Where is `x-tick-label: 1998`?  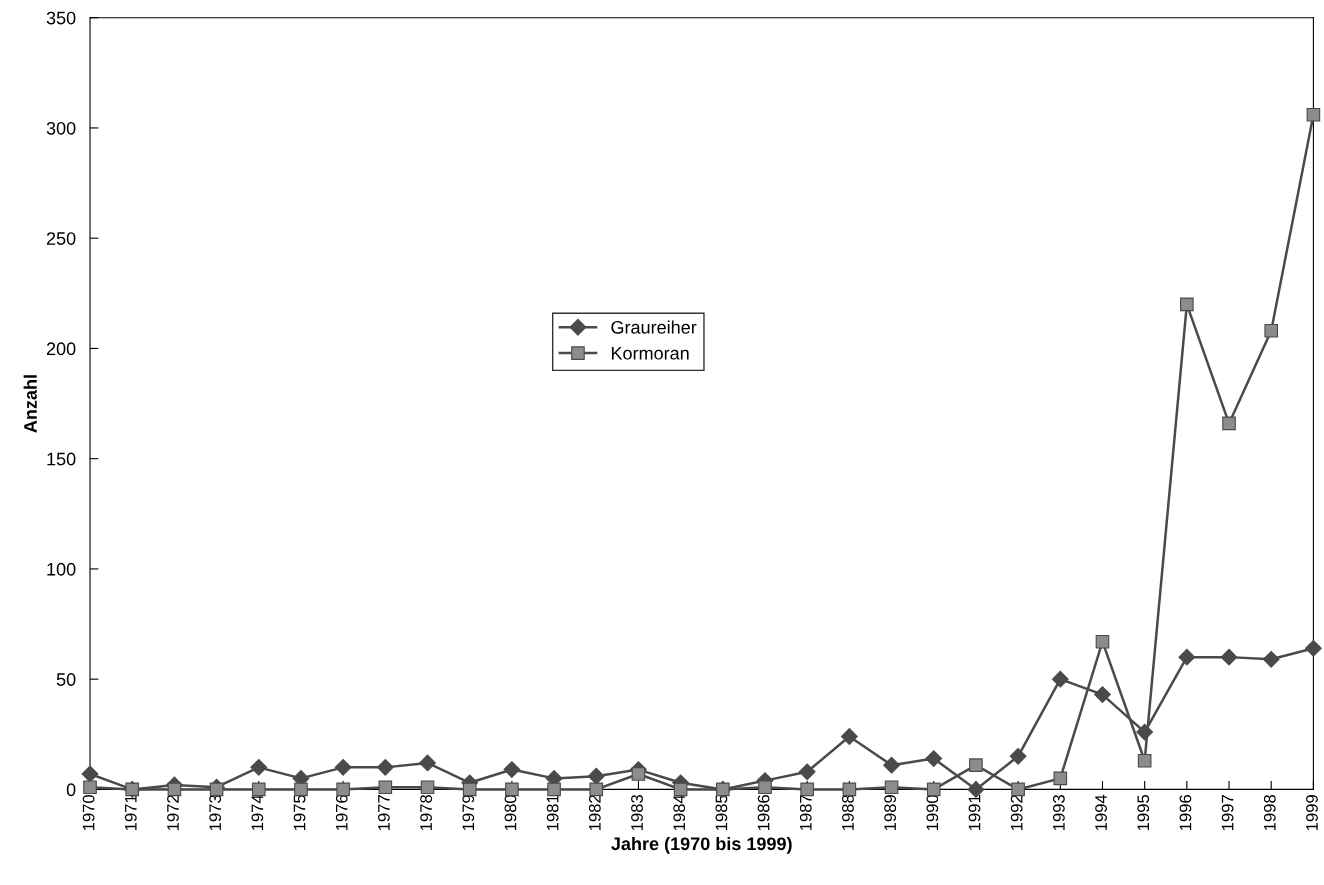 x-tick-label: 1998 is located at coordinates (1269, 813).